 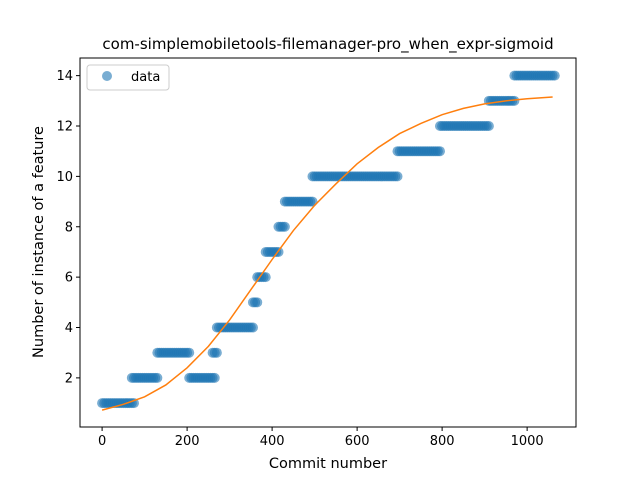 What do you see at coordinates (357, 441) in the screenshot?
I see `x-tick-label: 600` at bounding box center [357, 441].